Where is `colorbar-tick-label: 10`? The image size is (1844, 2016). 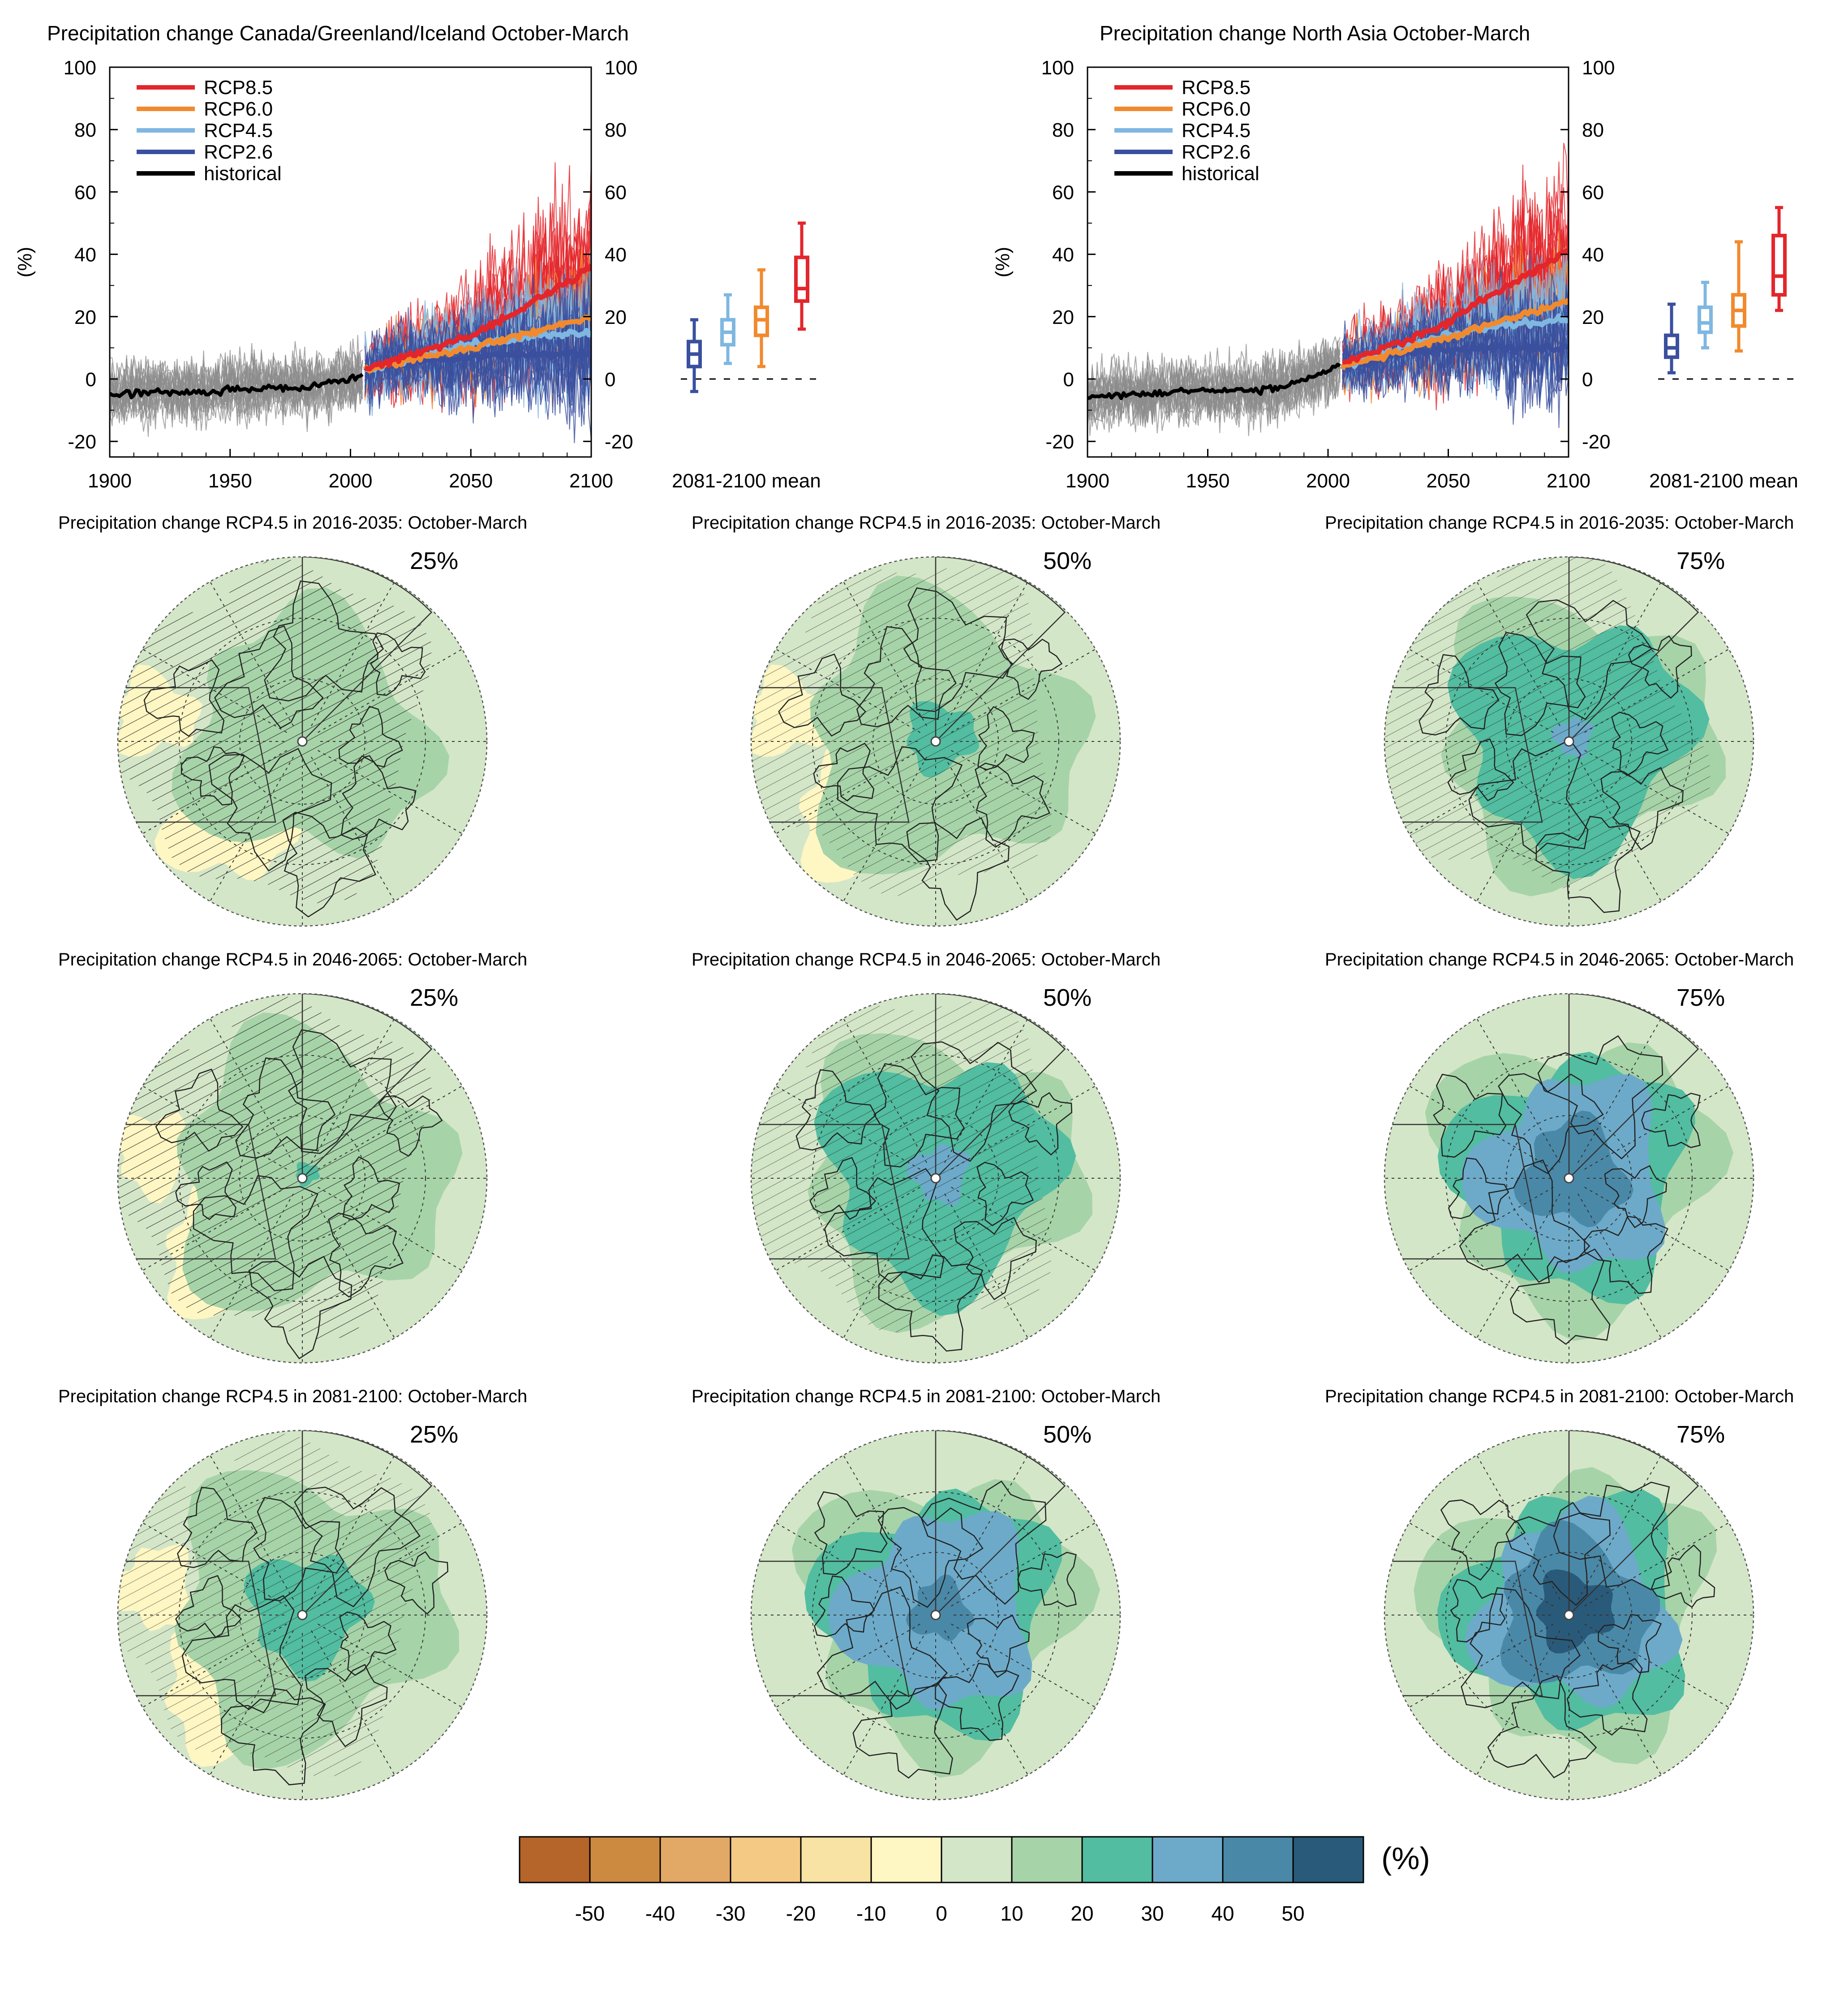
colorbar-tick-label: 10 is located at coordinates (1011, 1913).